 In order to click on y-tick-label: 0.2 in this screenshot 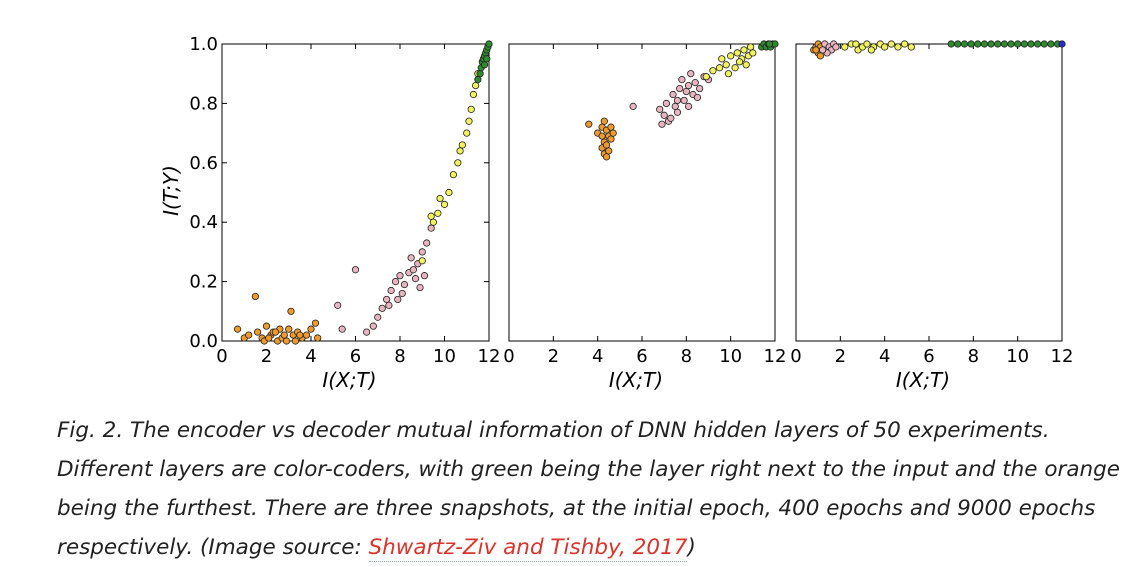, I will do `click(203, 282)`.